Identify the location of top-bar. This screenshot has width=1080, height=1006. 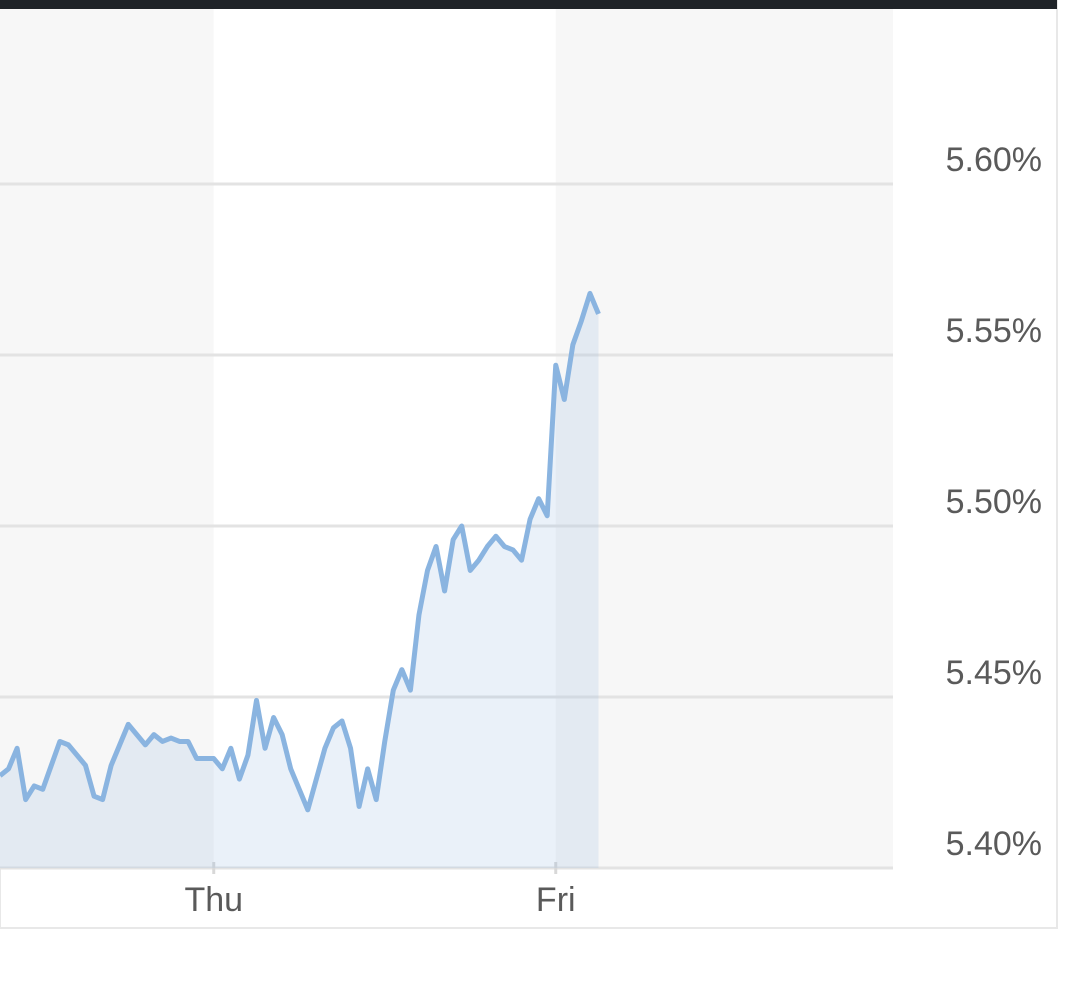
(528, 4).